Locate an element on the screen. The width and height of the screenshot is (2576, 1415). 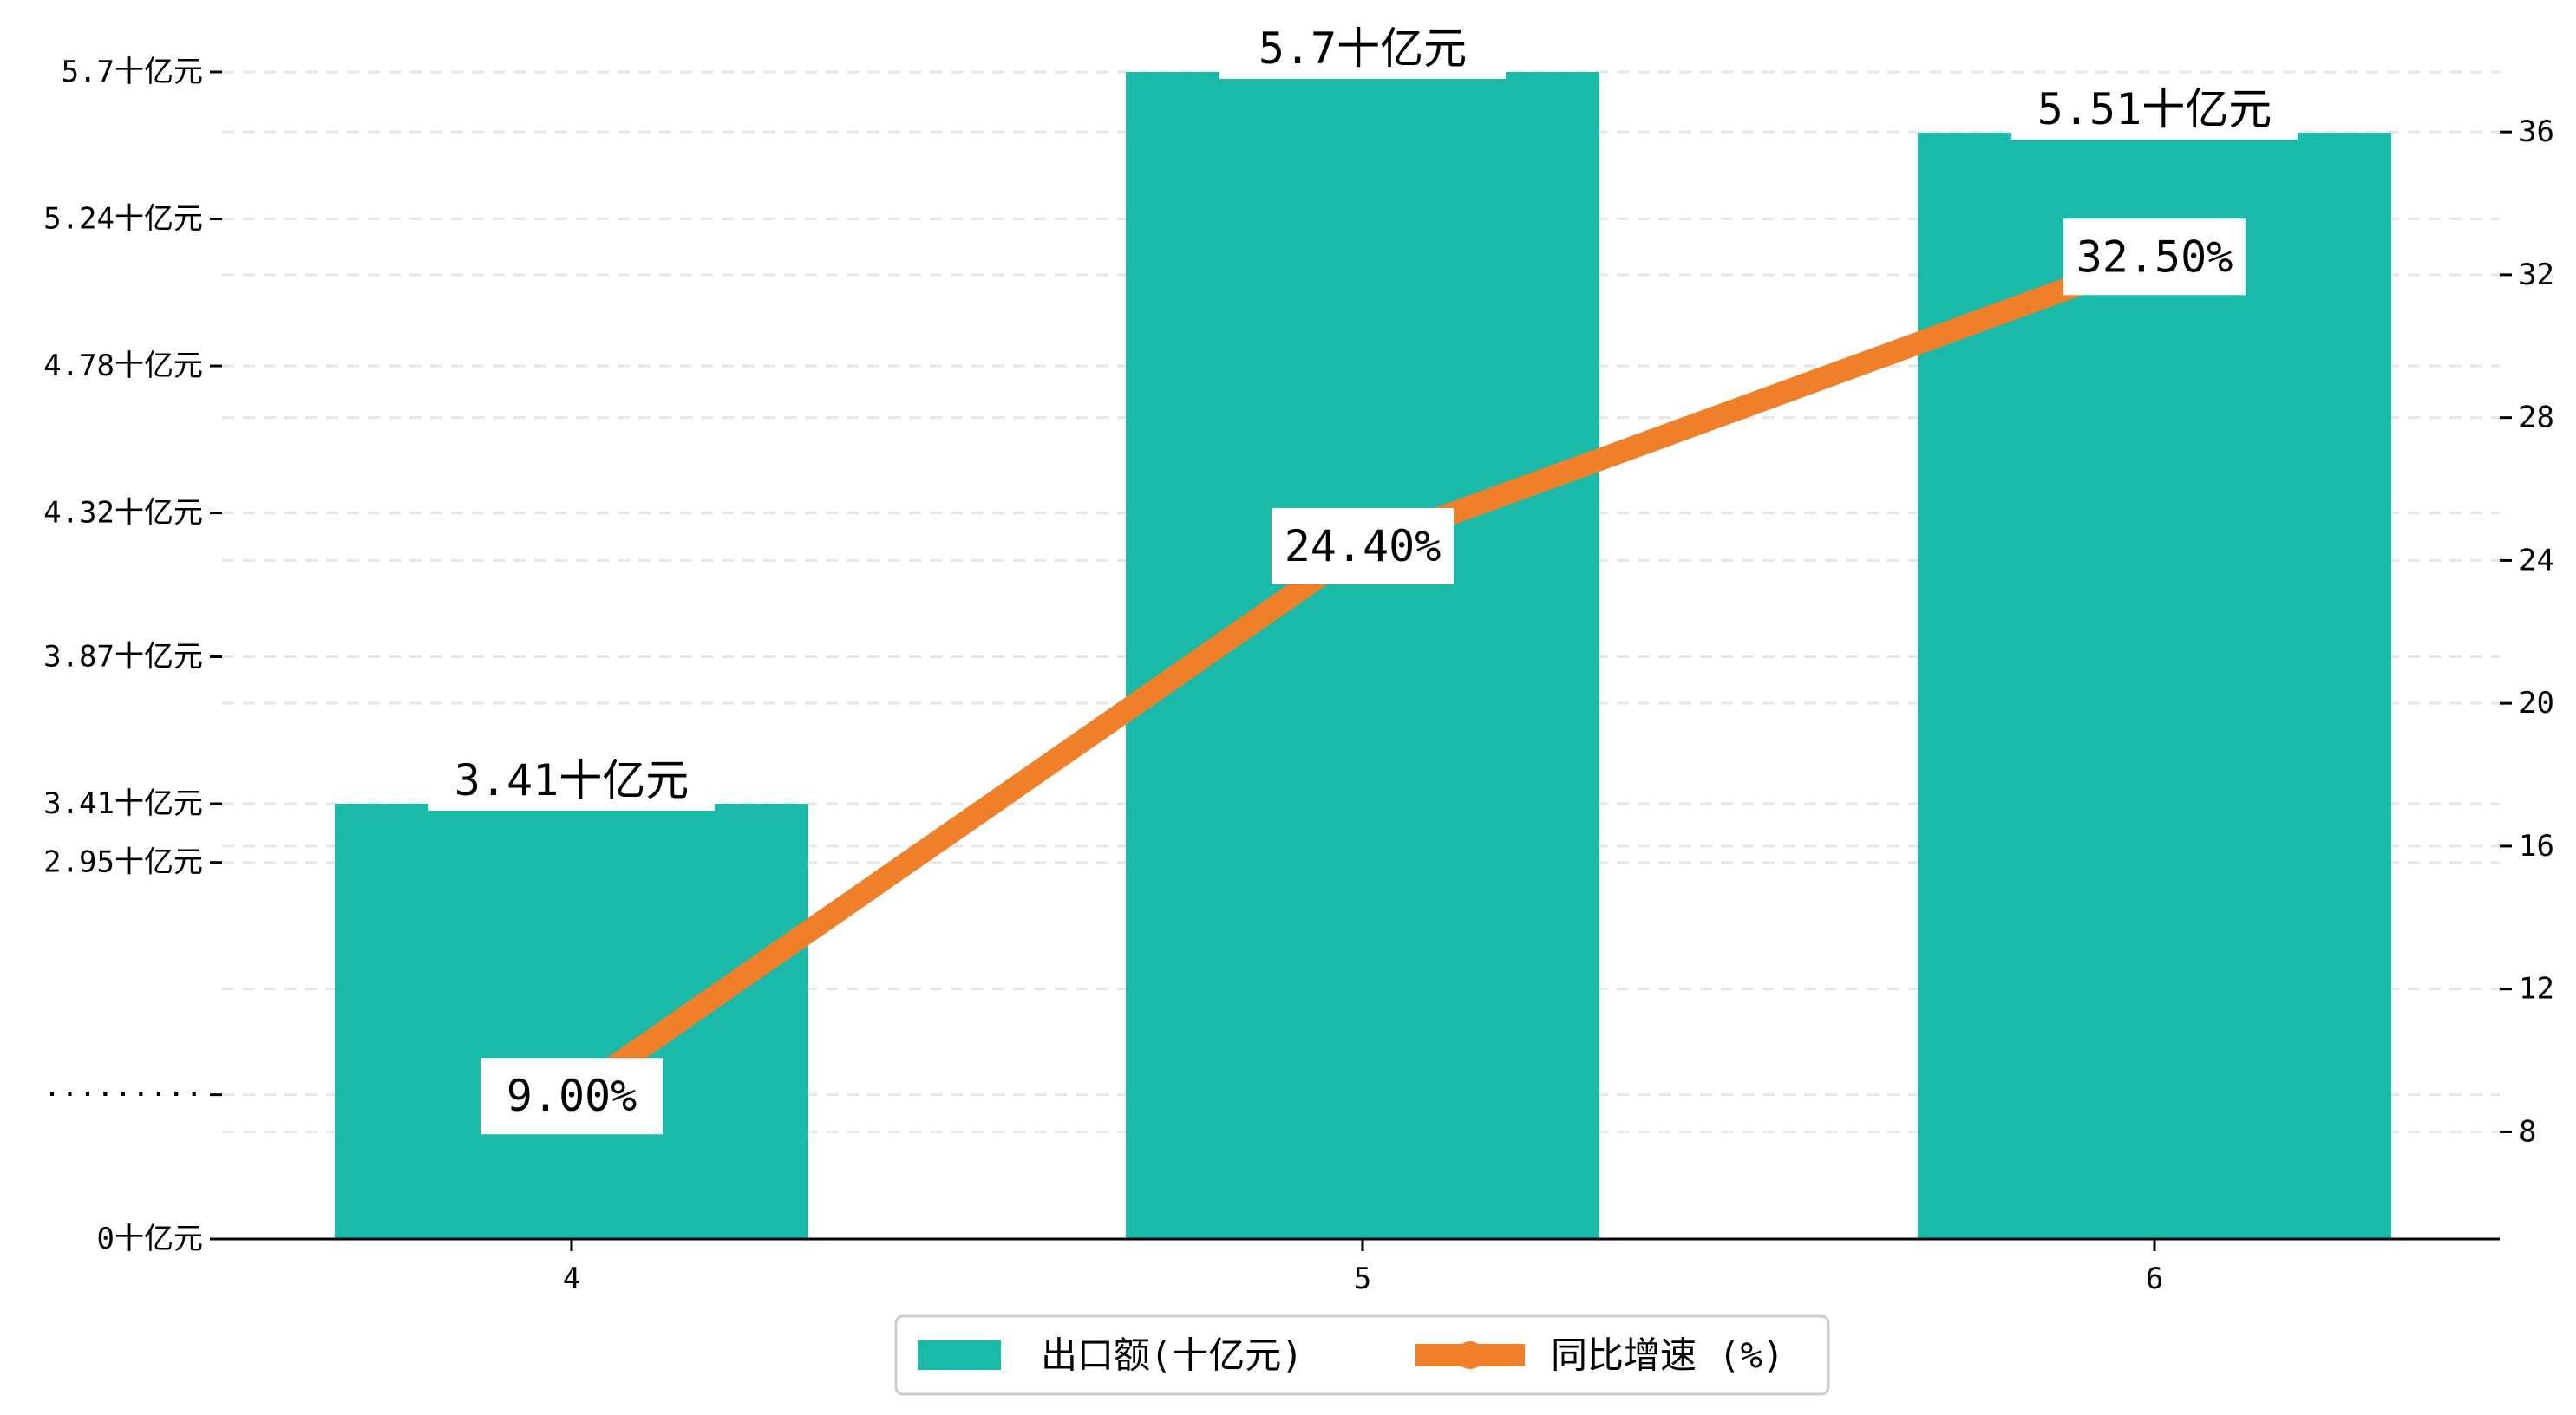
left-tick-label: 5.24十亿元 is located at coordinates (123, 219).